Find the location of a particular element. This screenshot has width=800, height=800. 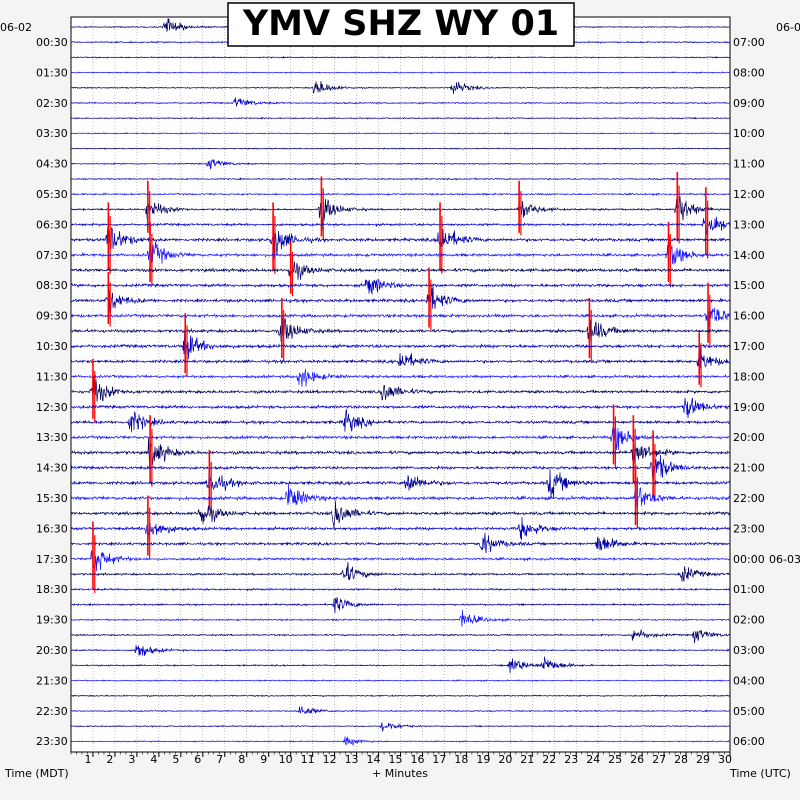

left-time-label: 11:30 is located at coordinates (52, 376).